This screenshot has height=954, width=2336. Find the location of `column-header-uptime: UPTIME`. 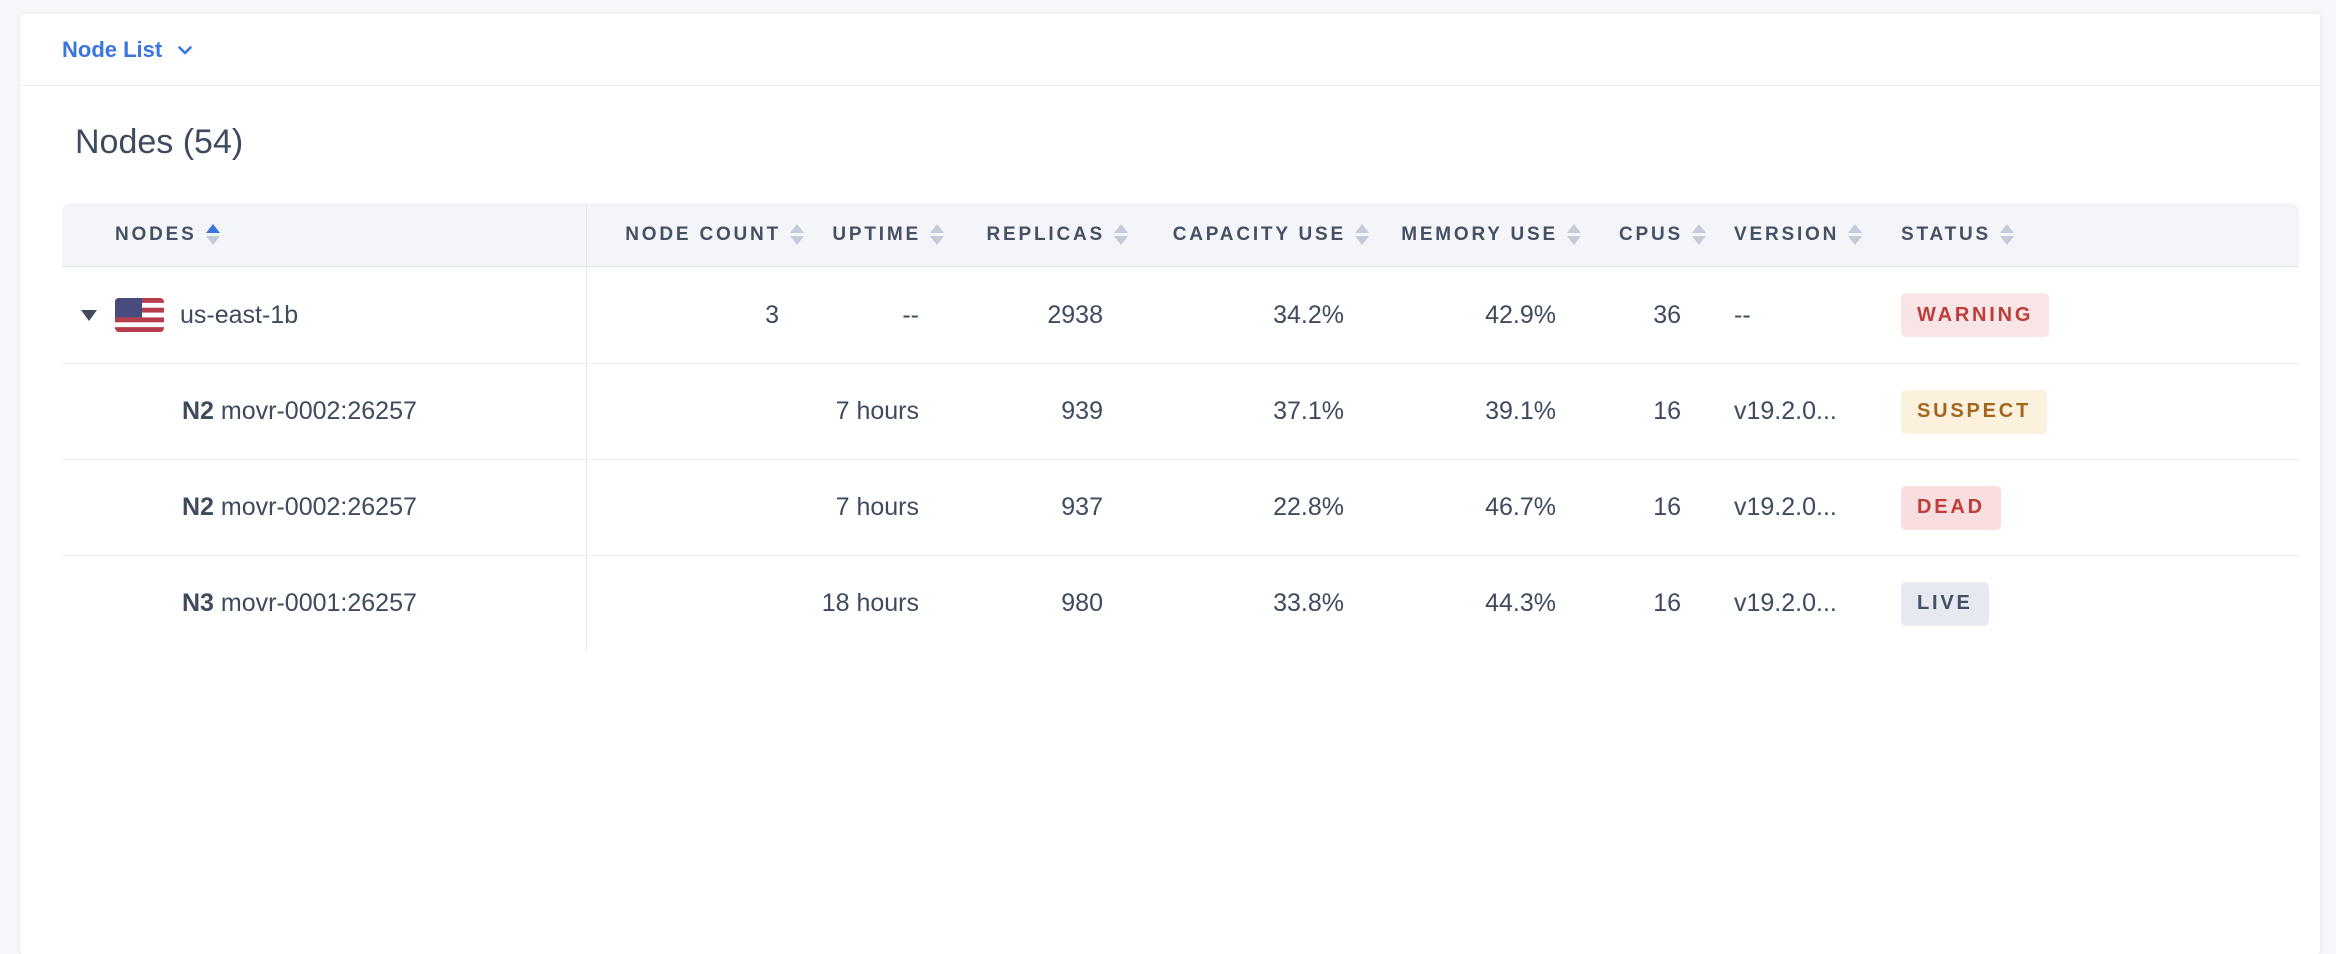

column-header-uptime: UPTIME is located at coordinates (882, 234).